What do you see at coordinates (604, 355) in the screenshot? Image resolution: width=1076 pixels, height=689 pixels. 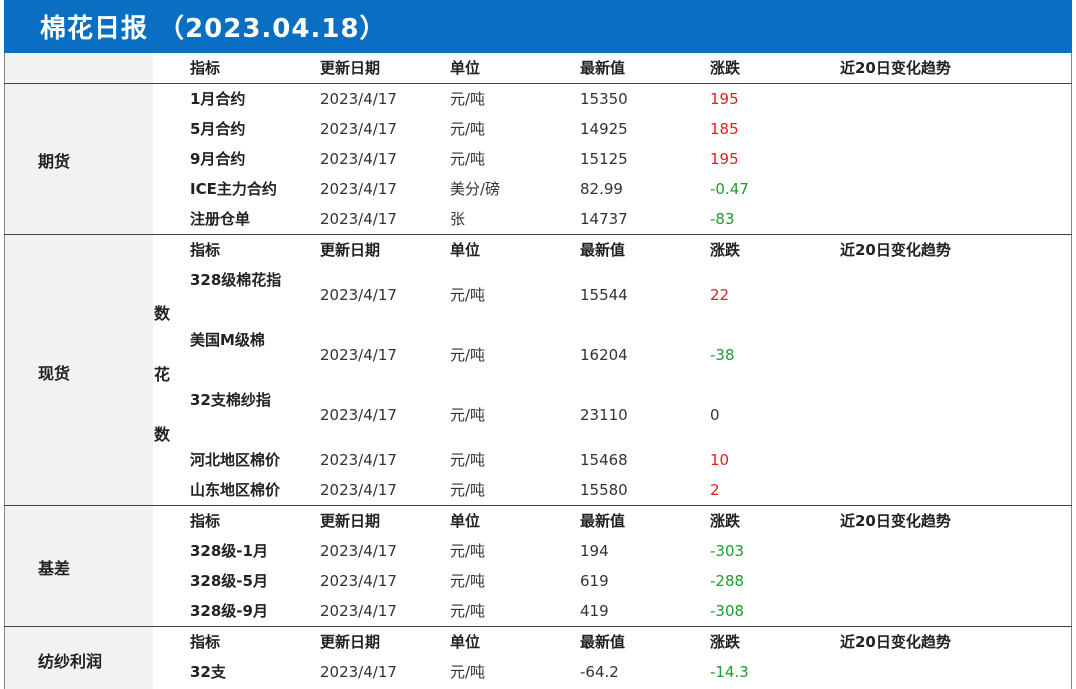 I see `row-latest: 16204` at bounding box center [604, 355].